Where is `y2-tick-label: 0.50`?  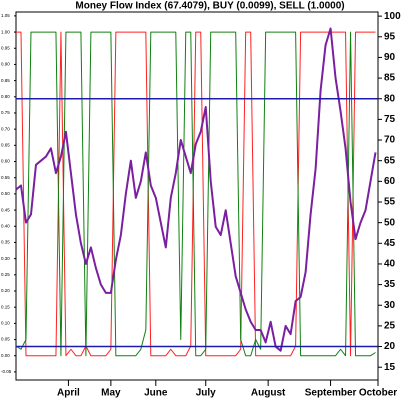 y2-tick-label: 0.50 is located at coordinates (5, 193).